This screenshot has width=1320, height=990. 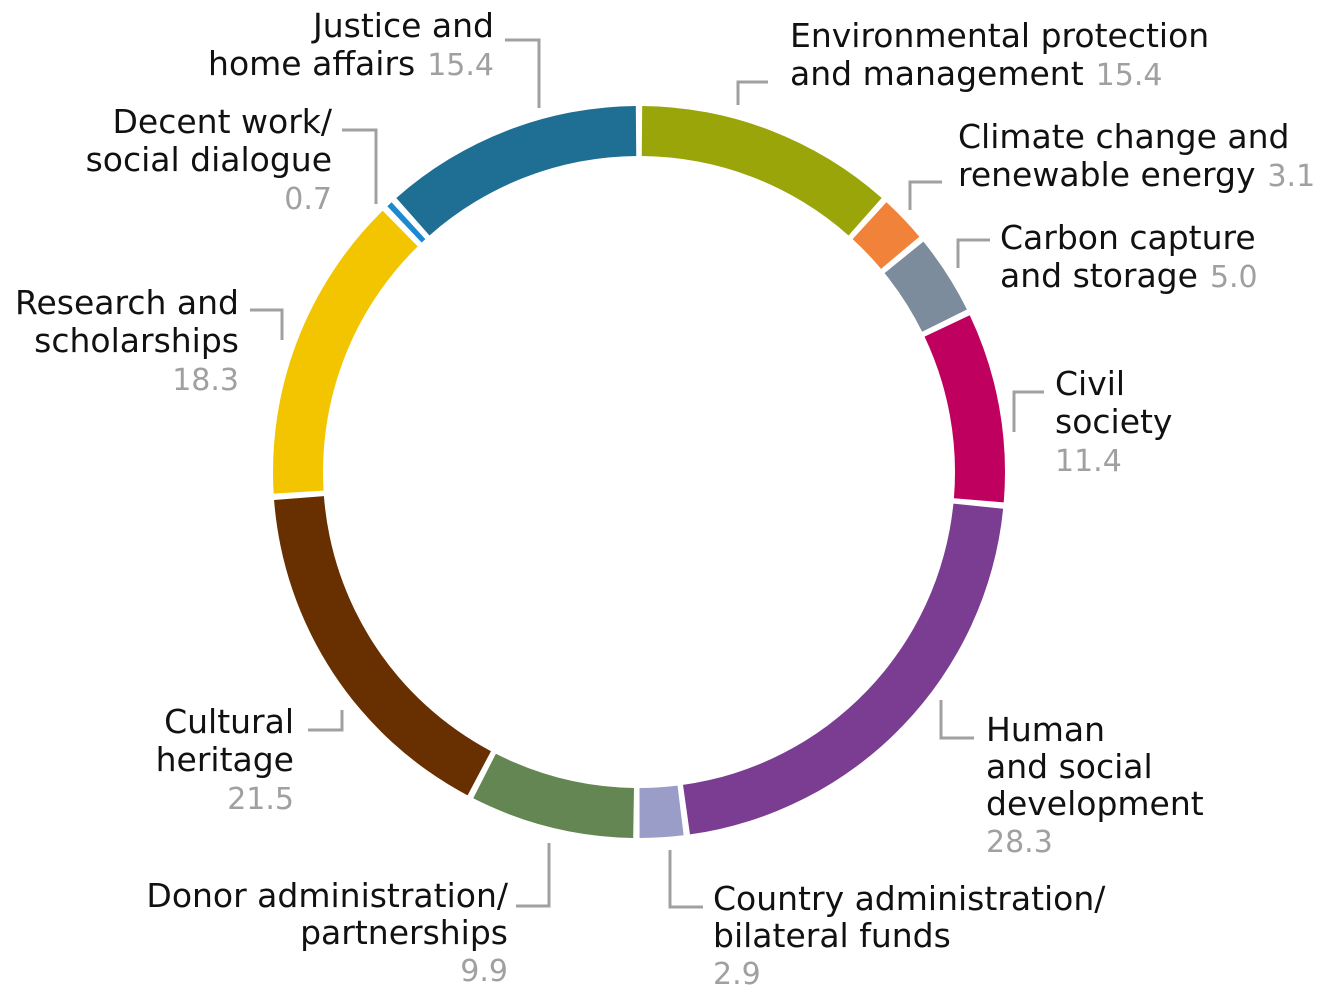 What do you see at coordinates (1088, 461) in the screenshot?
I see `slice-value: 11.4` at bounding box center [1088, 461].